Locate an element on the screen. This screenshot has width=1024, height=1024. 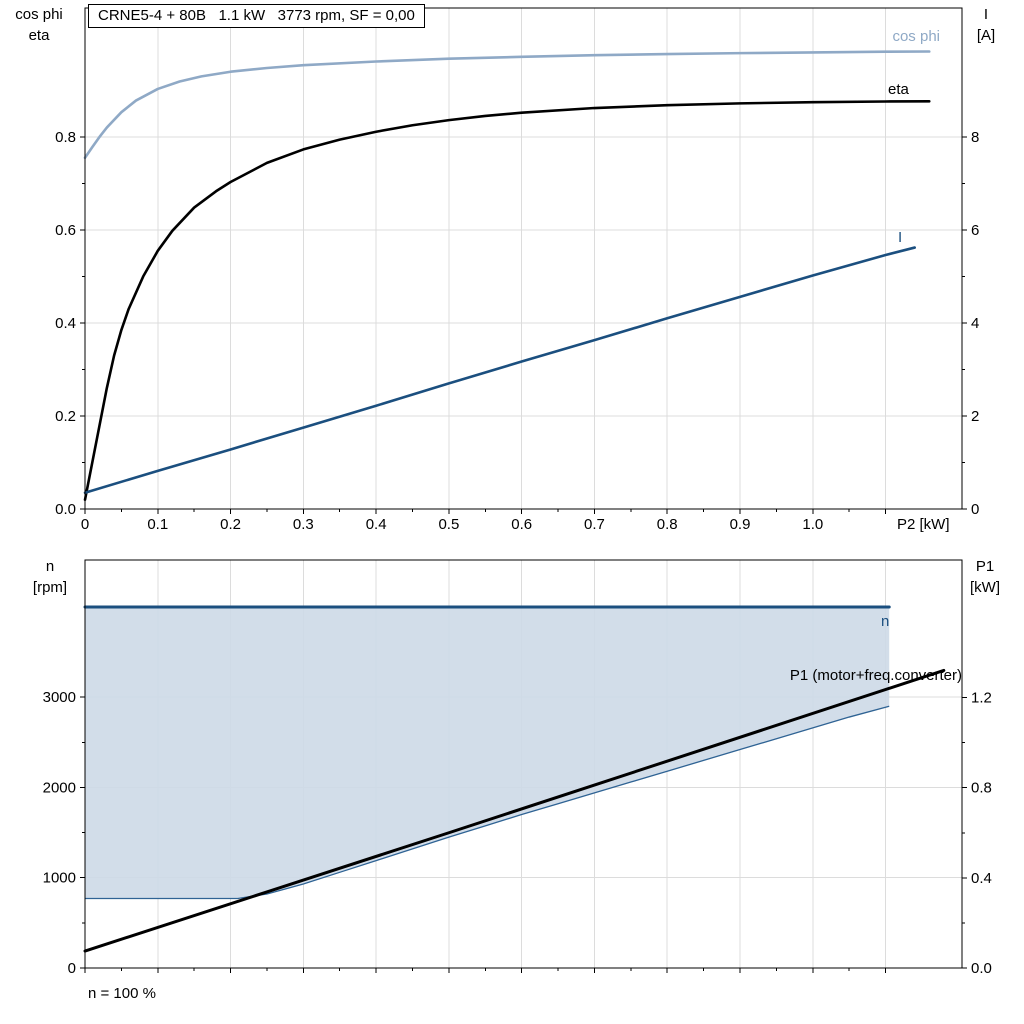
lower-left-axis-title: n [rpm] is located at coordinates (50, 577).